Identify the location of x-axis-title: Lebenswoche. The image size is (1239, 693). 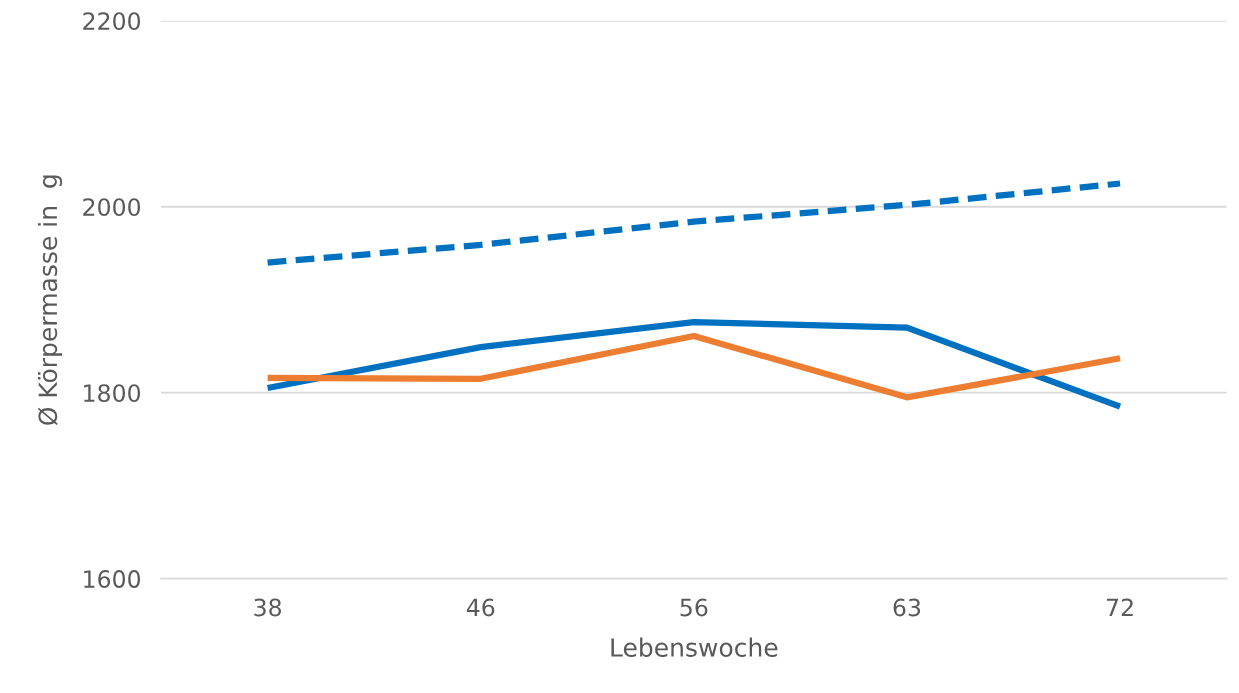
(694, 647).